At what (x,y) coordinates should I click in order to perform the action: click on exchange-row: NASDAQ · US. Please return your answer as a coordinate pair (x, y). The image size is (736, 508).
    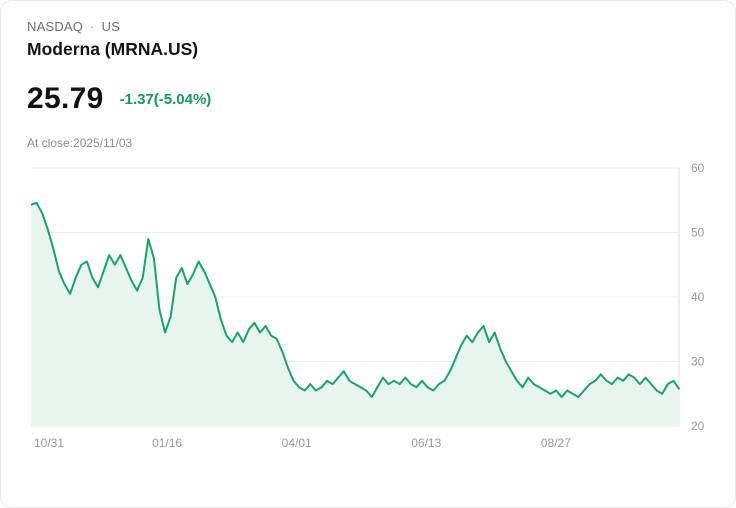
    Looking at the image, I should click on (368, 26).